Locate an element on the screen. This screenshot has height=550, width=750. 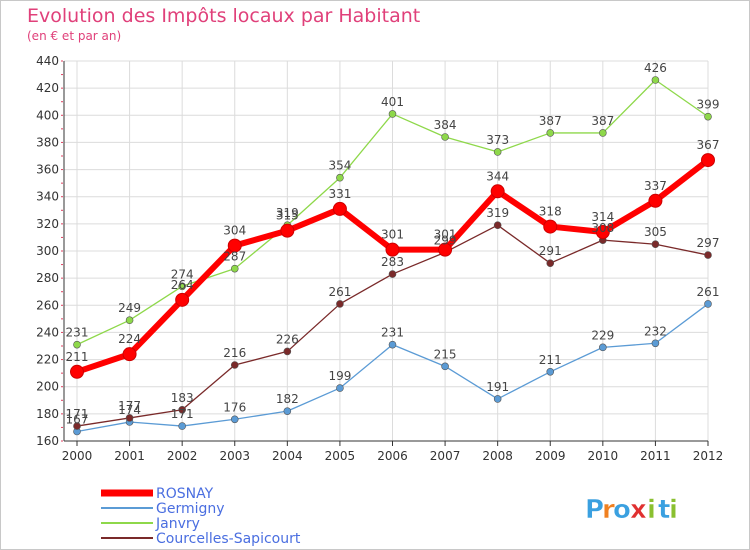
data-label: 182 is located at coordinates (287, 399).